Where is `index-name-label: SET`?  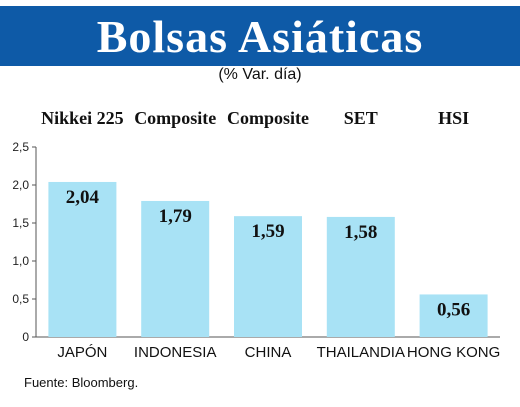 index-name-label: SET is located at coordinates (360, 118).